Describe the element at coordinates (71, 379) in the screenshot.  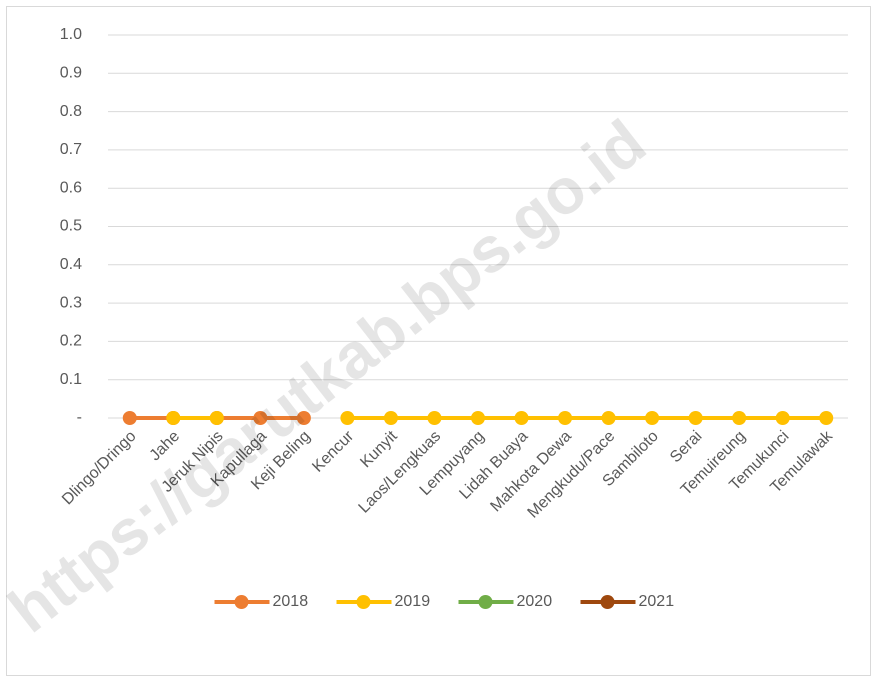
I see `y-tick-label: 0.1` at that location.